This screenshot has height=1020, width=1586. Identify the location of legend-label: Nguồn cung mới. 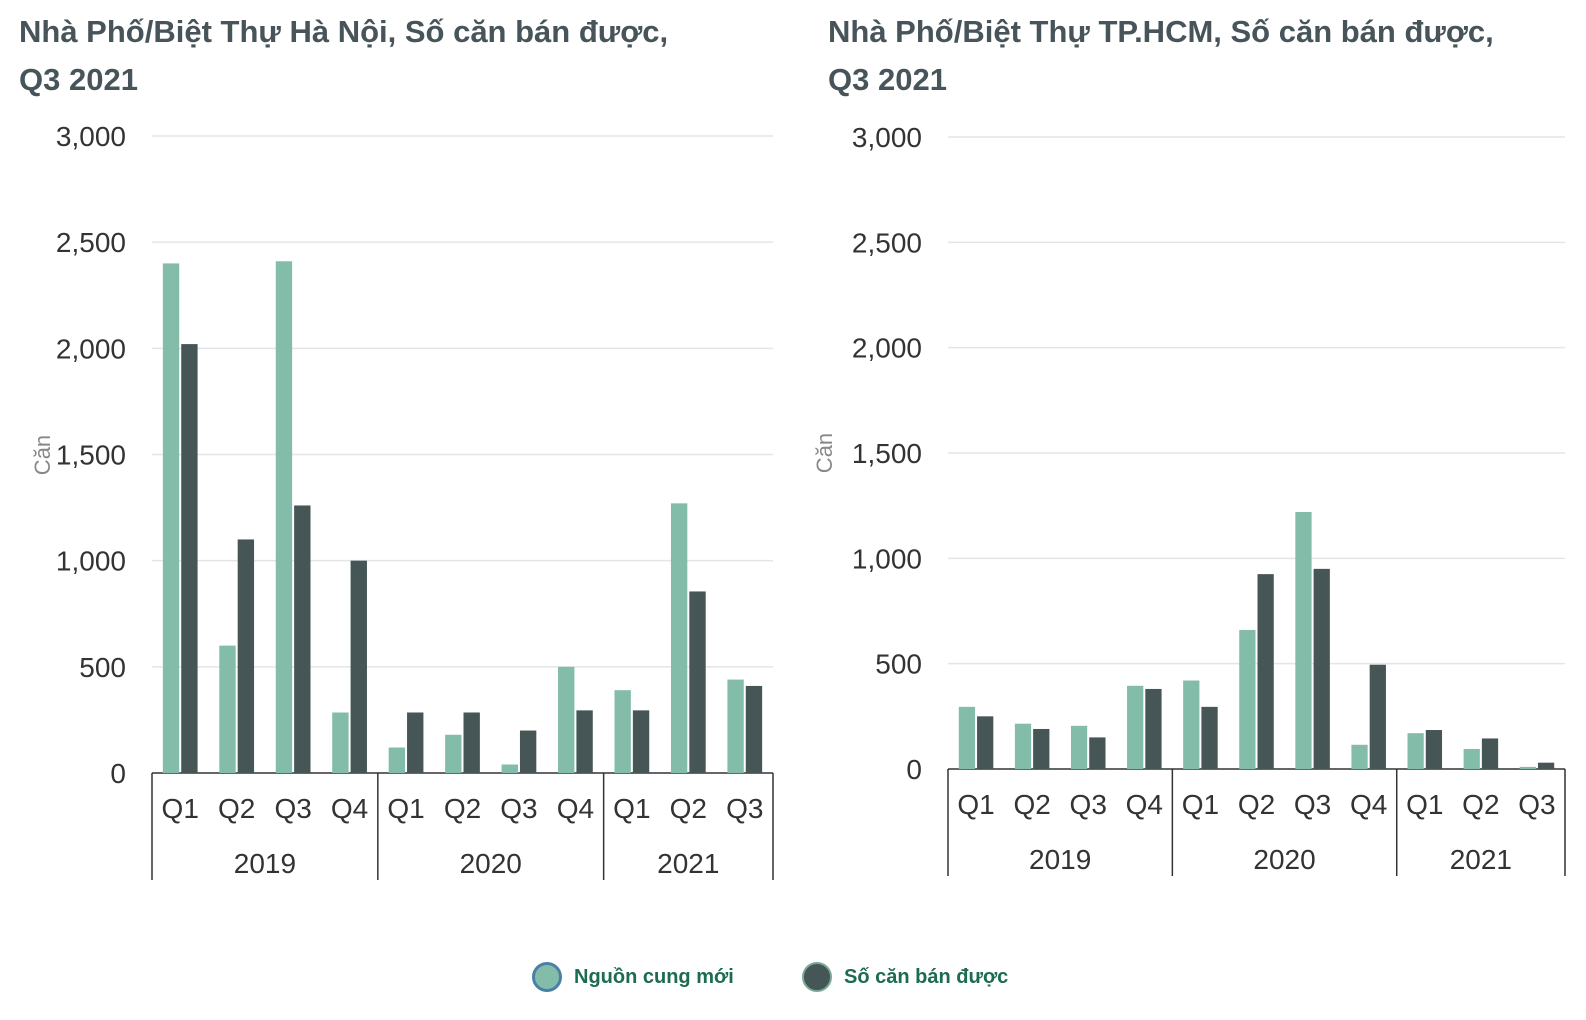
(654, 976).